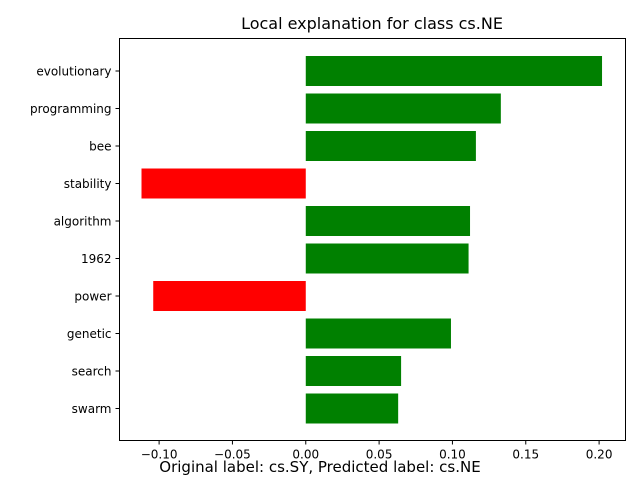 The height and width of the screenshot is (480, 640). Describe the element at coordinates (353, 371) in the screenshot. I see `bar-search` at that location.